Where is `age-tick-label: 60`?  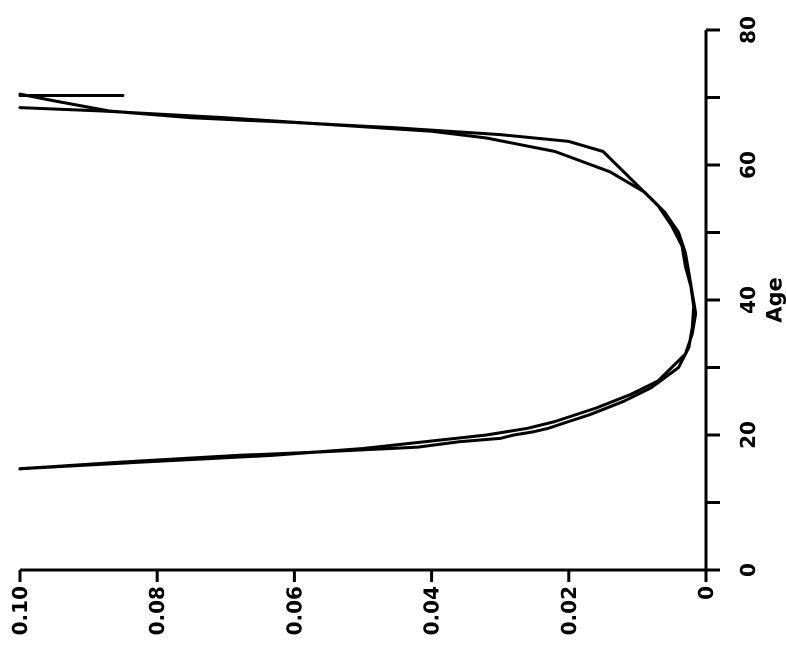 age-tick-label: 60 is located at coordinates (748, 165).